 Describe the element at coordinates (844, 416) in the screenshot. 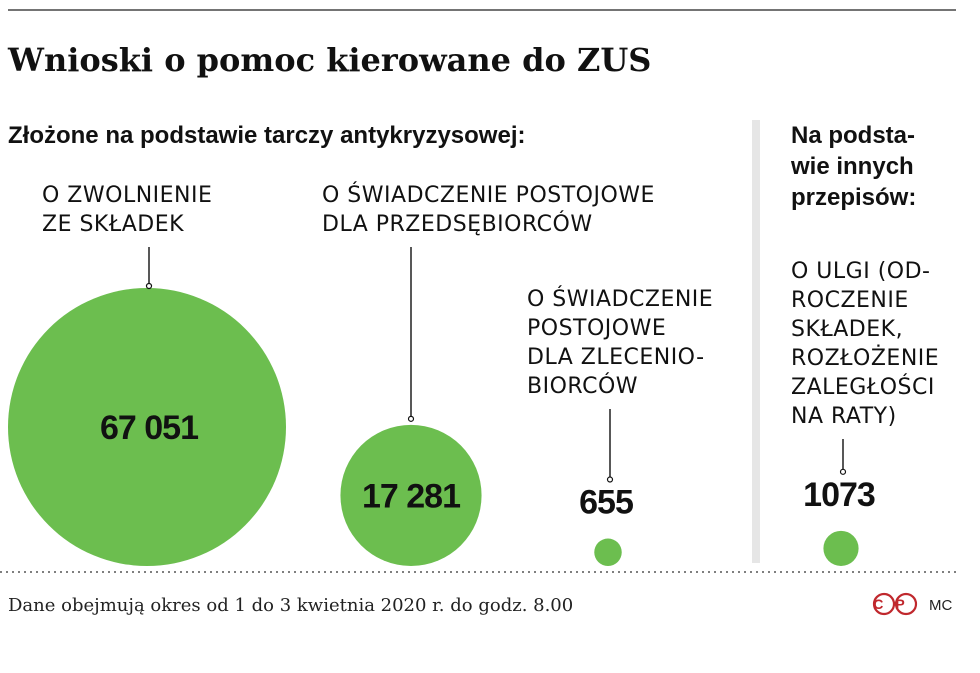

I see `bubble-label-3-line-5: NA RATY)` at that location.